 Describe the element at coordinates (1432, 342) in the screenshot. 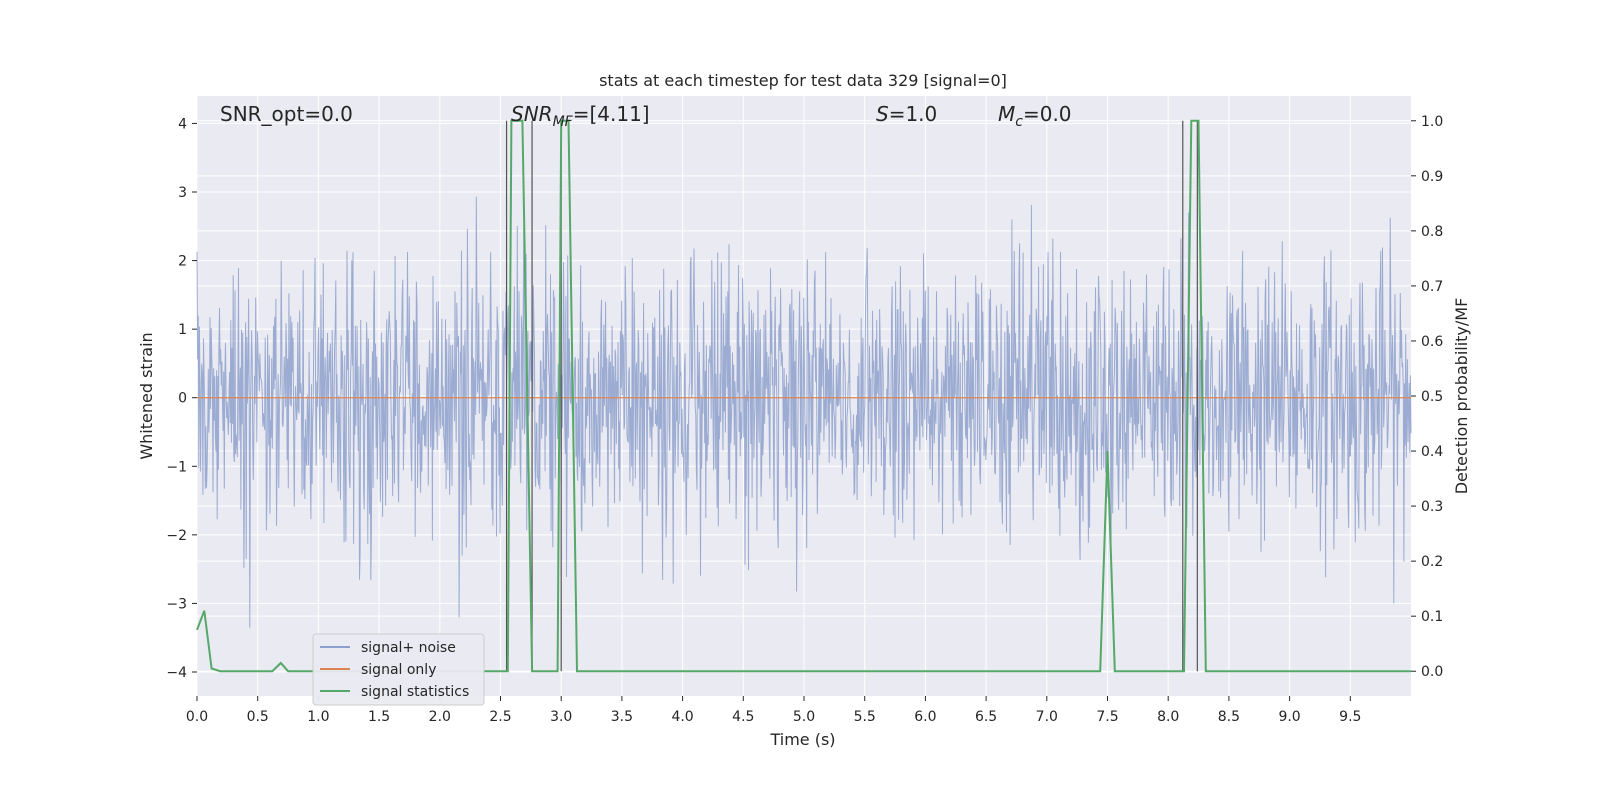

I see `y2-tick-label: 0.6` at that location.